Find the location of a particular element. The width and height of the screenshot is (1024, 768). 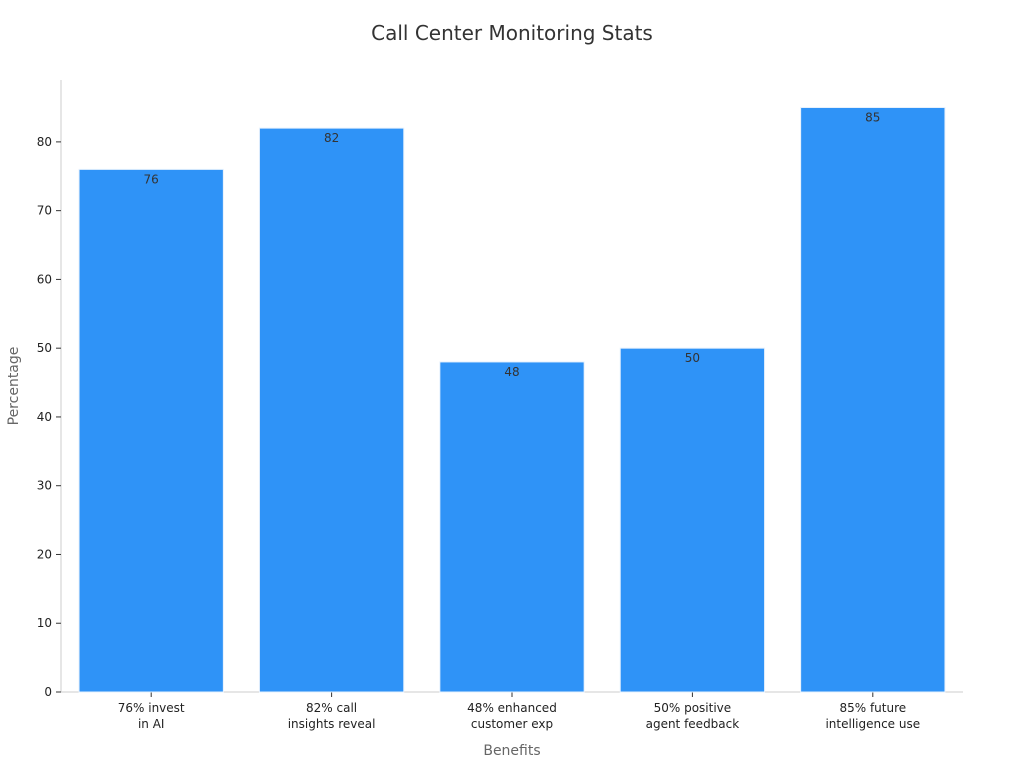

x-tick-label: 48% enhanced is located at coordinates (512, 708).